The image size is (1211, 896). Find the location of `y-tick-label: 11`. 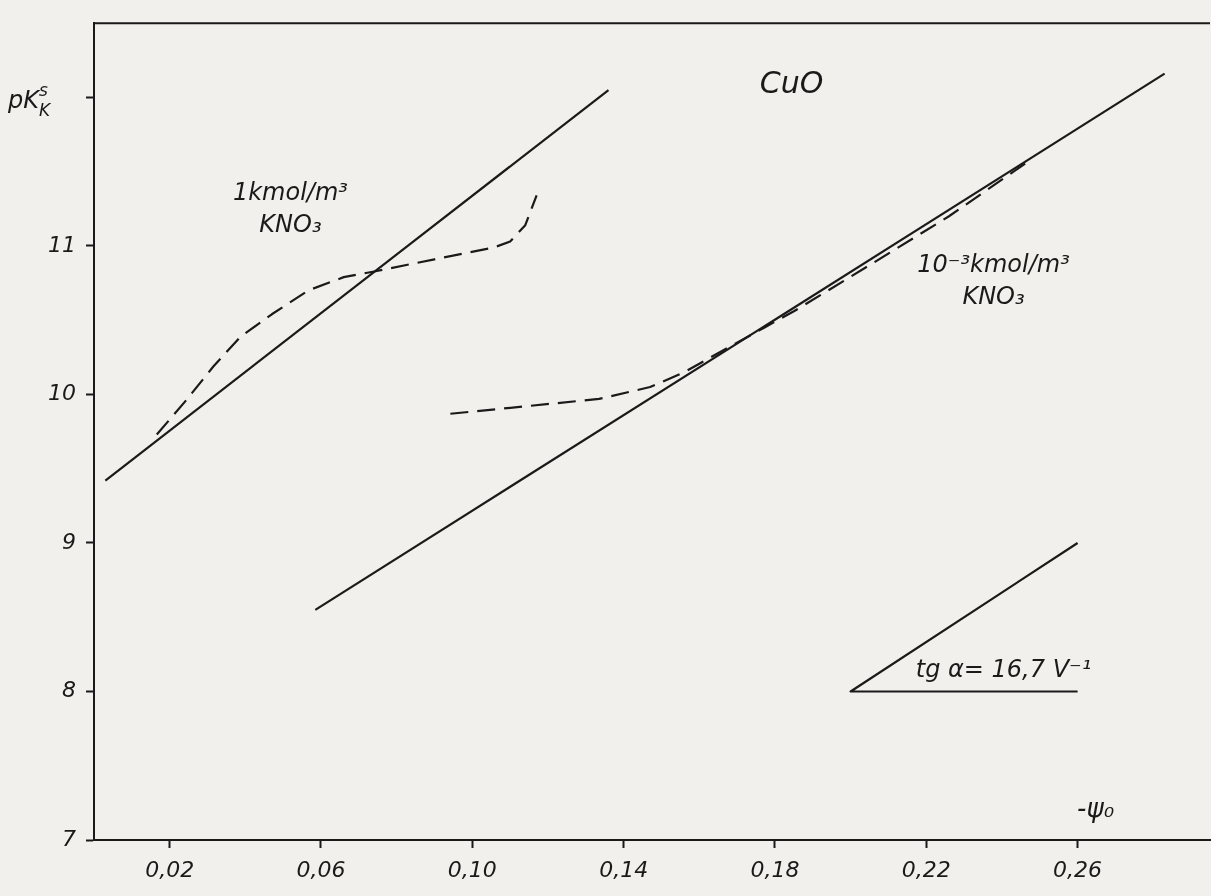

y-tick-label: 11 is located at coordinates (62, 244).